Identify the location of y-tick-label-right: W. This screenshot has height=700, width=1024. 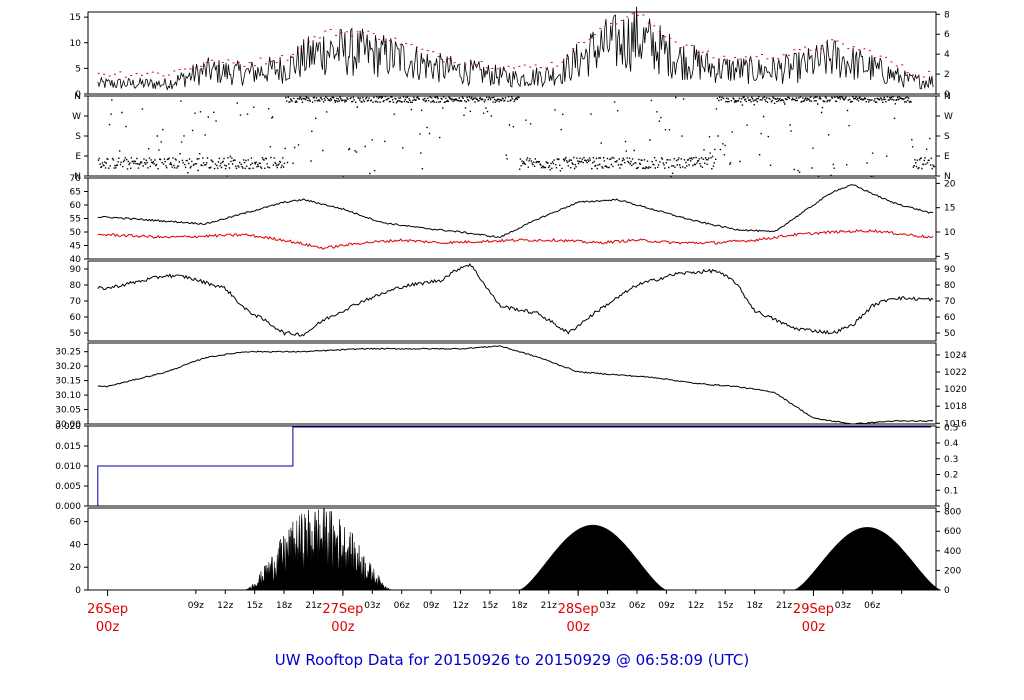
(948, 117).